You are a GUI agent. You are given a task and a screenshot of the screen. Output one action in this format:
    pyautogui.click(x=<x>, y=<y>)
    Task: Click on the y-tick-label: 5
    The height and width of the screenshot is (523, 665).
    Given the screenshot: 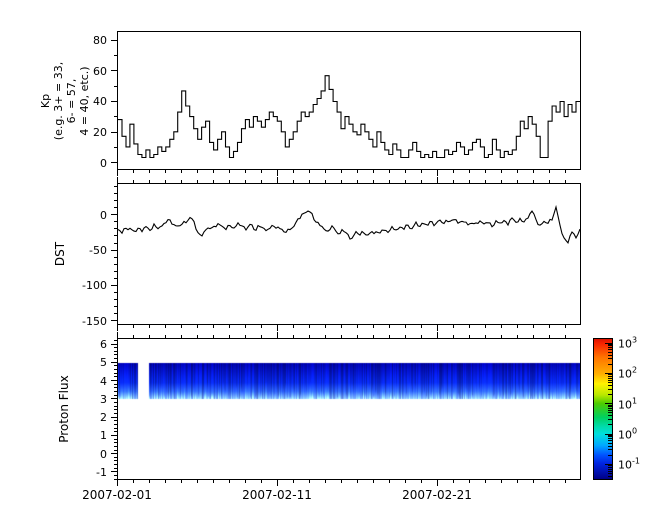 What is the action you would take?
    pyautogui.click(x=103, y=363)
    